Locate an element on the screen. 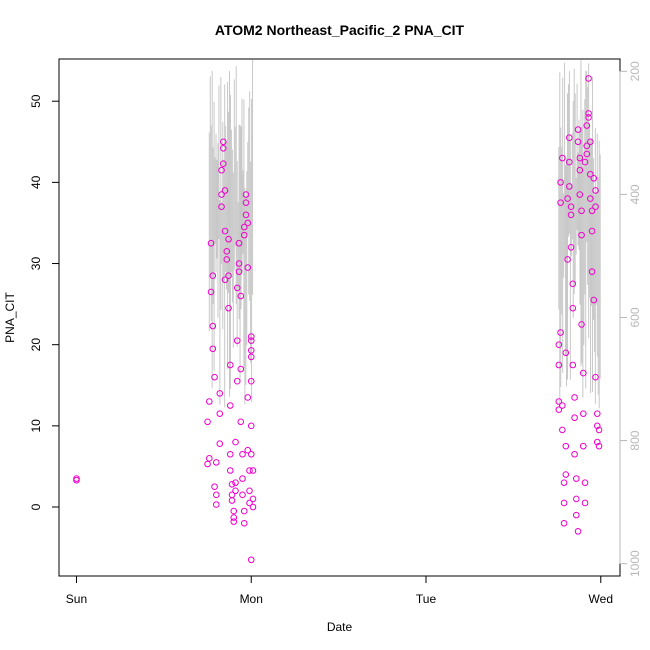 This screenshot has height=650, width=650. y-tick-label: 50 is located at coordinates (36, 101).